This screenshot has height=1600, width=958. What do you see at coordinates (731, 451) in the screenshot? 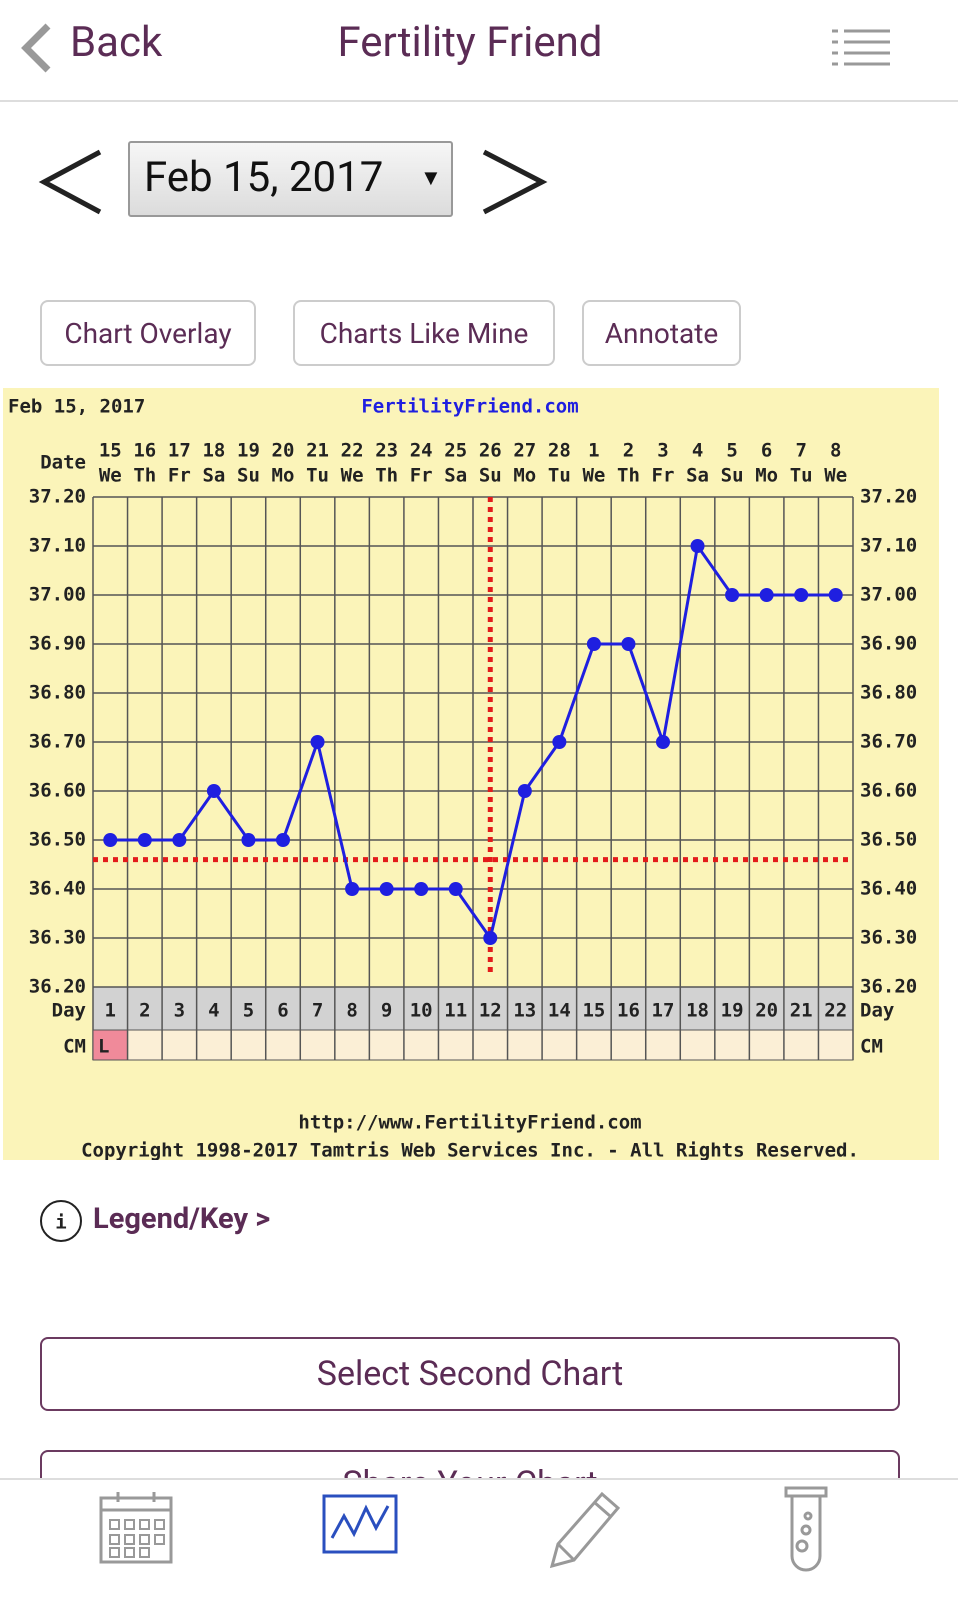
I see `date-label: 5` at bounding box center [731, 451].